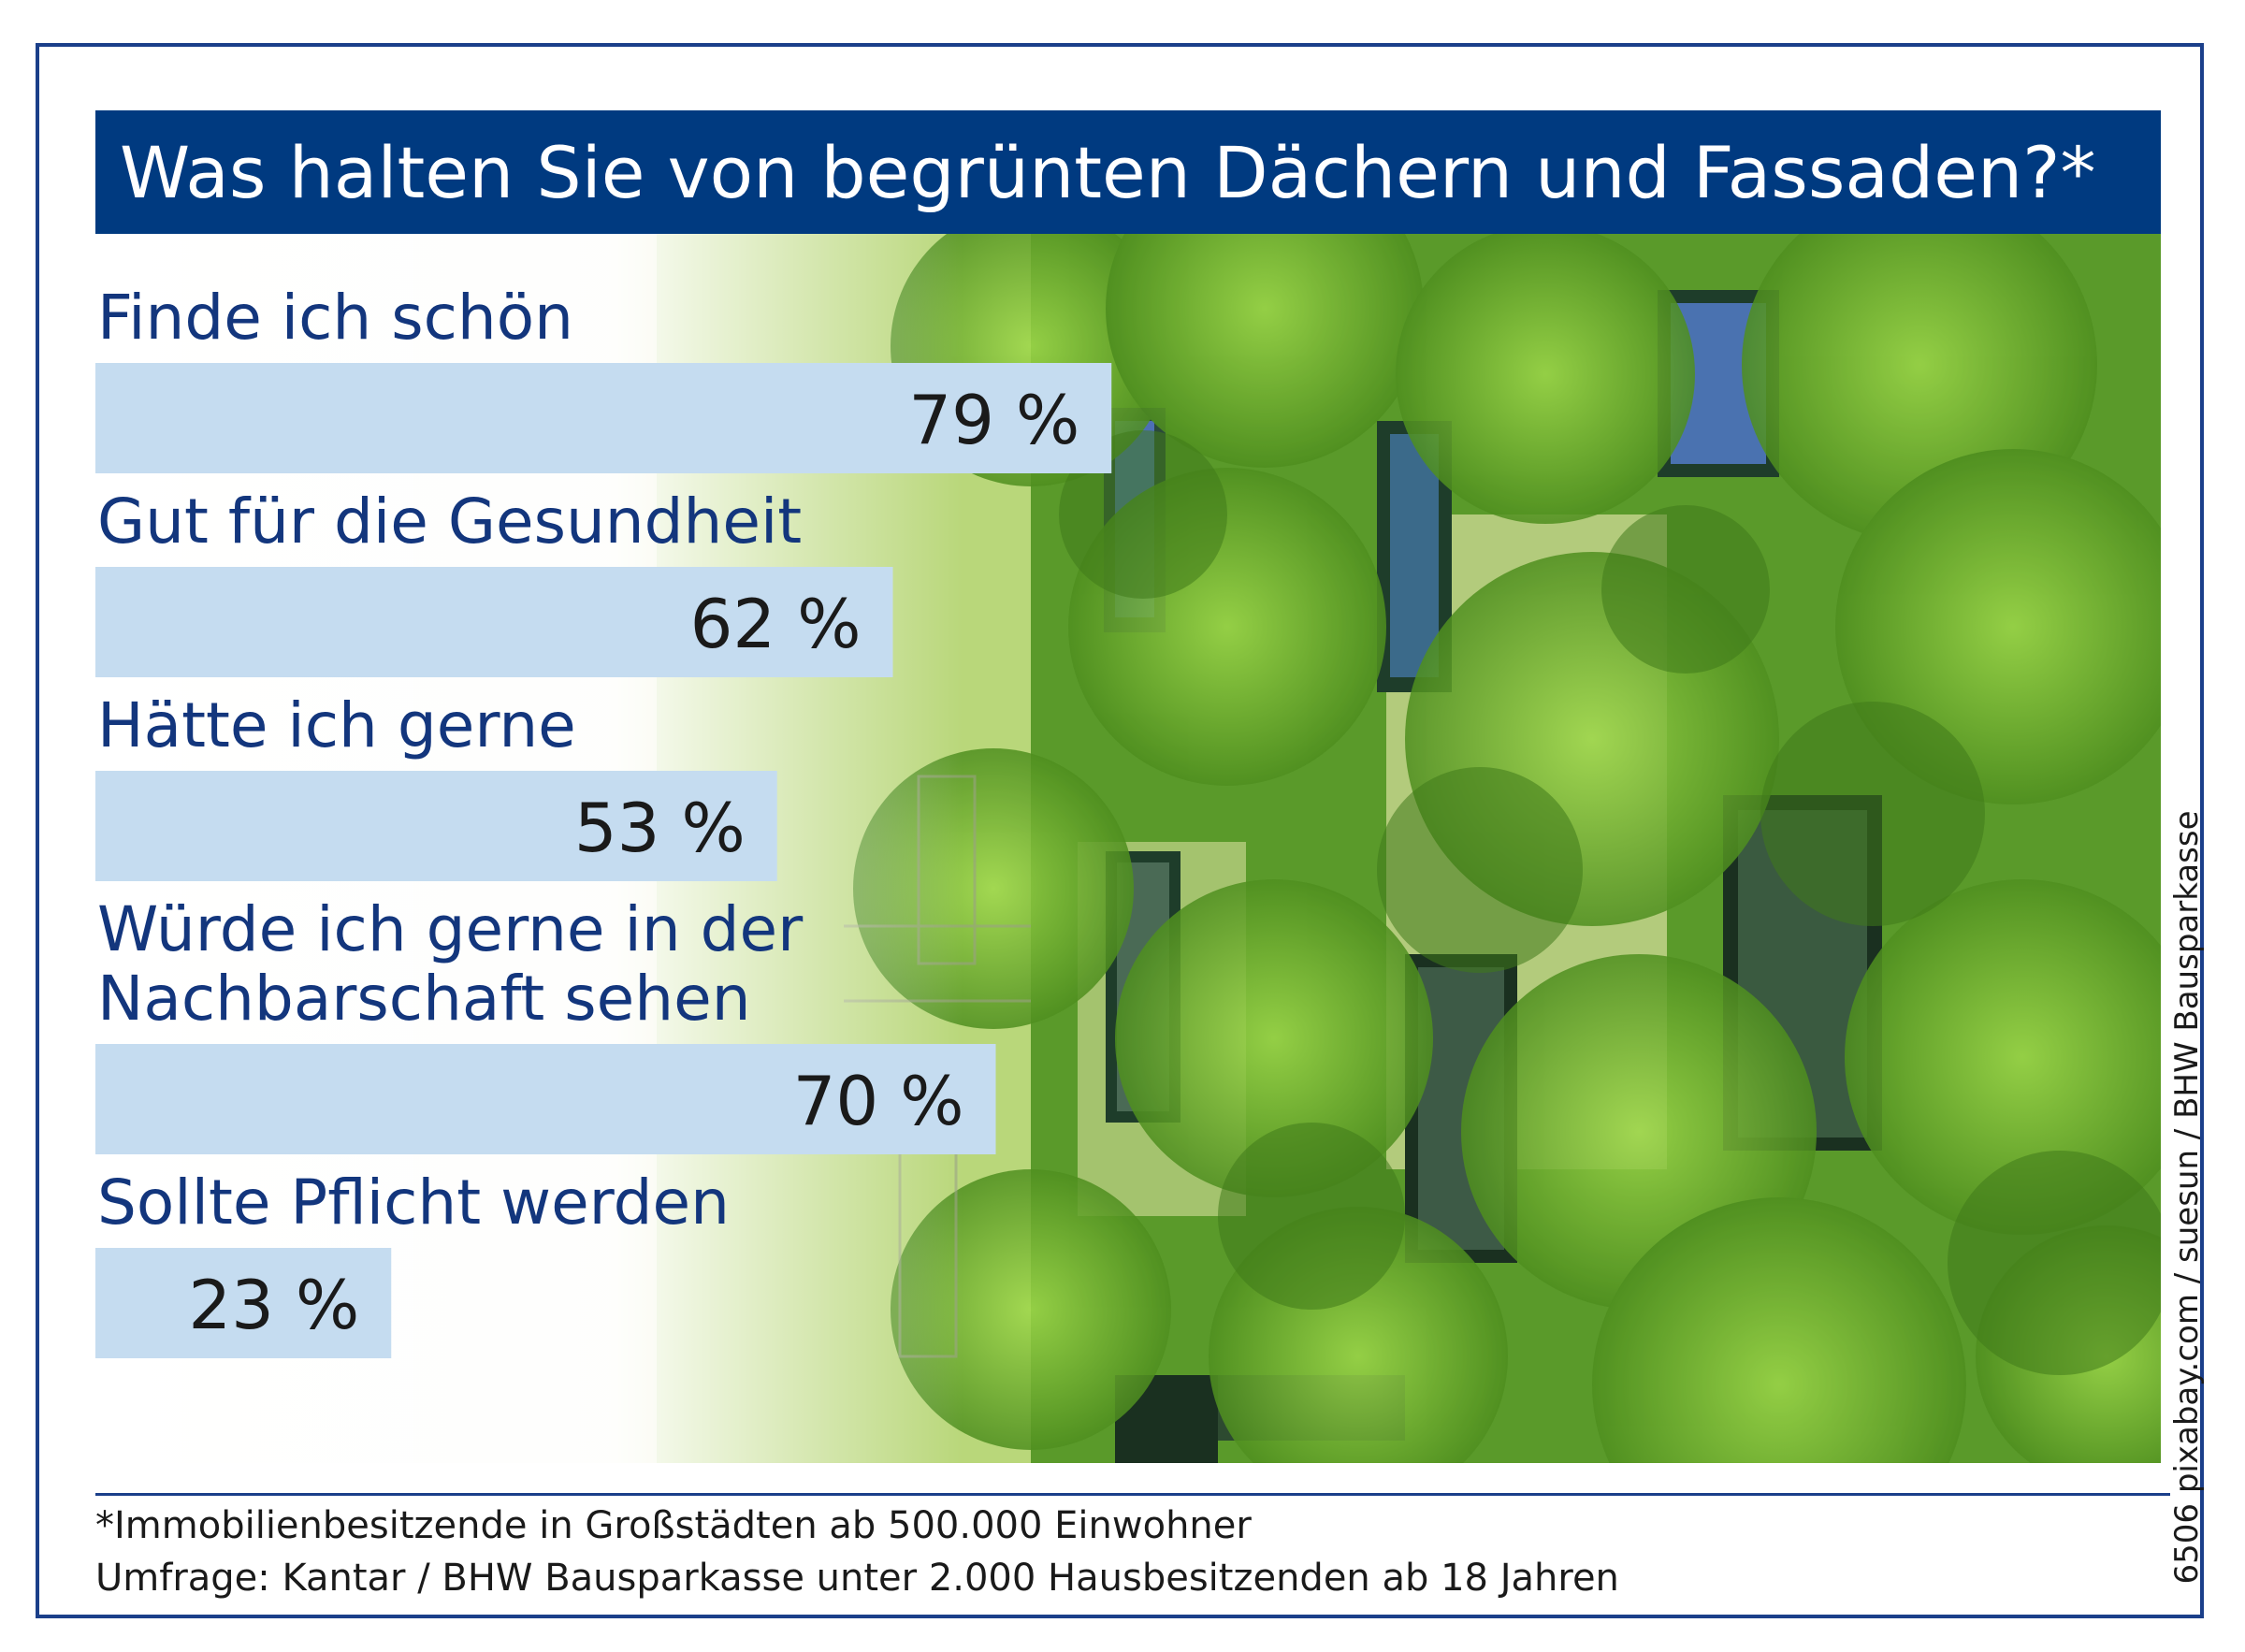  I want to click on value-label: 70 %, so click(879, 1101).